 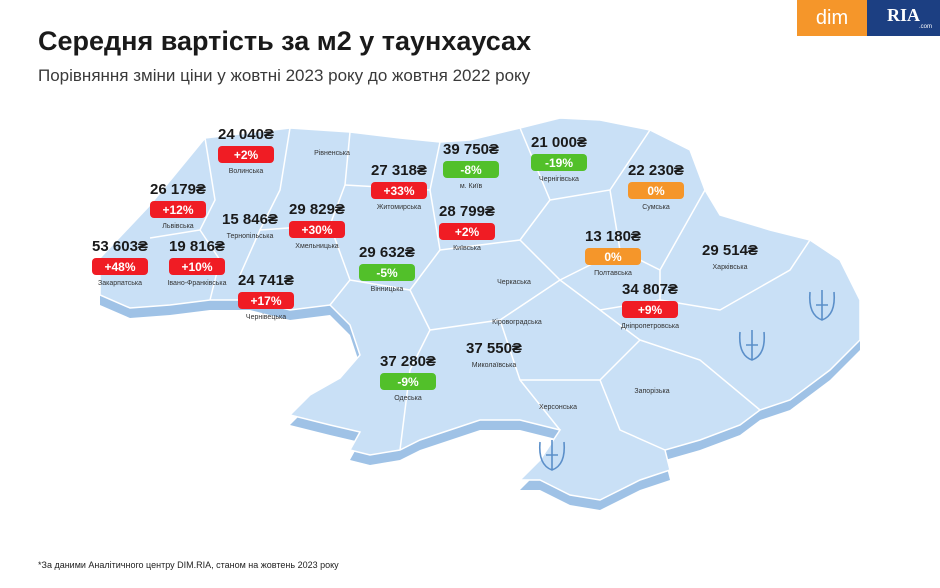 What do you see at coordinates (494, 348) in the screenshot?
I see `region-price: 37 550₴` at bounding box center [494, 348].